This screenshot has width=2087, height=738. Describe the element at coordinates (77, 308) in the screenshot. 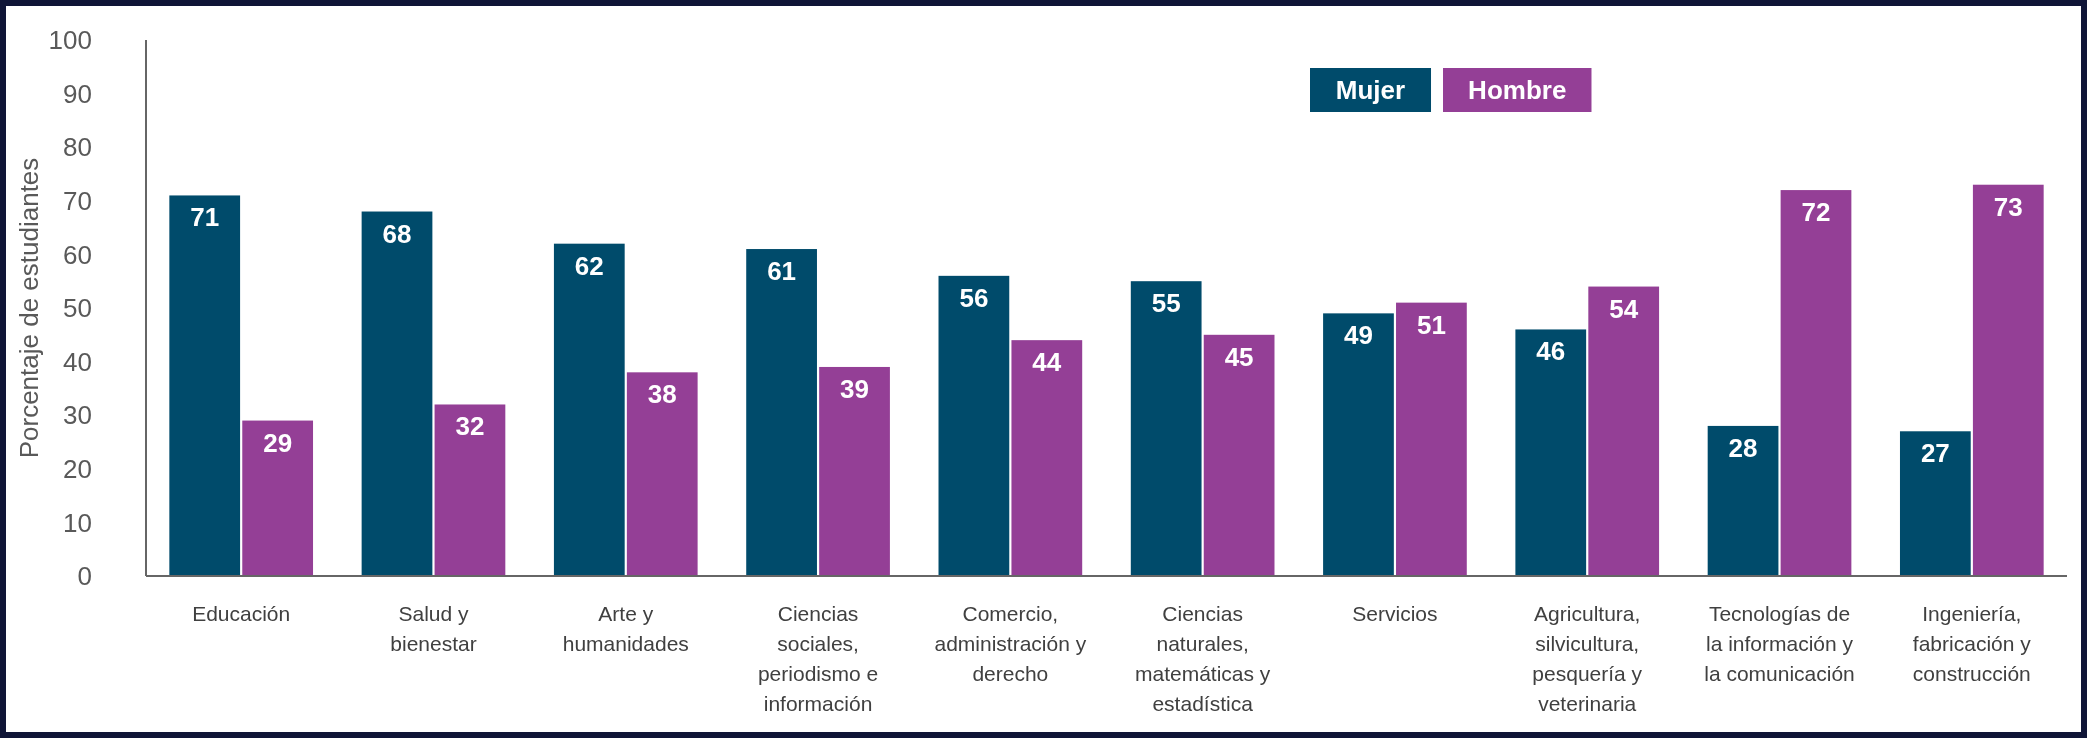

I see `y-tick-label: 50` at that location.